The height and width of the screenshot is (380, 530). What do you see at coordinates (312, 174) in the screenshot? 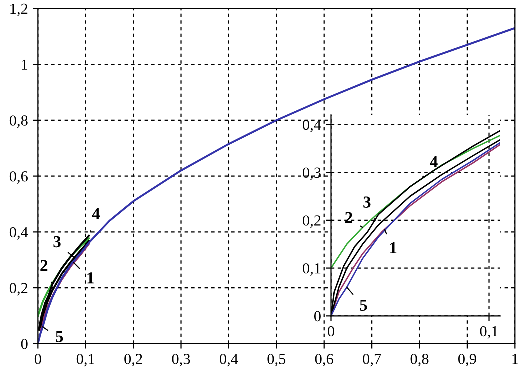
I see `y-tick-label: 0,3` at bounding box center [312, 174].